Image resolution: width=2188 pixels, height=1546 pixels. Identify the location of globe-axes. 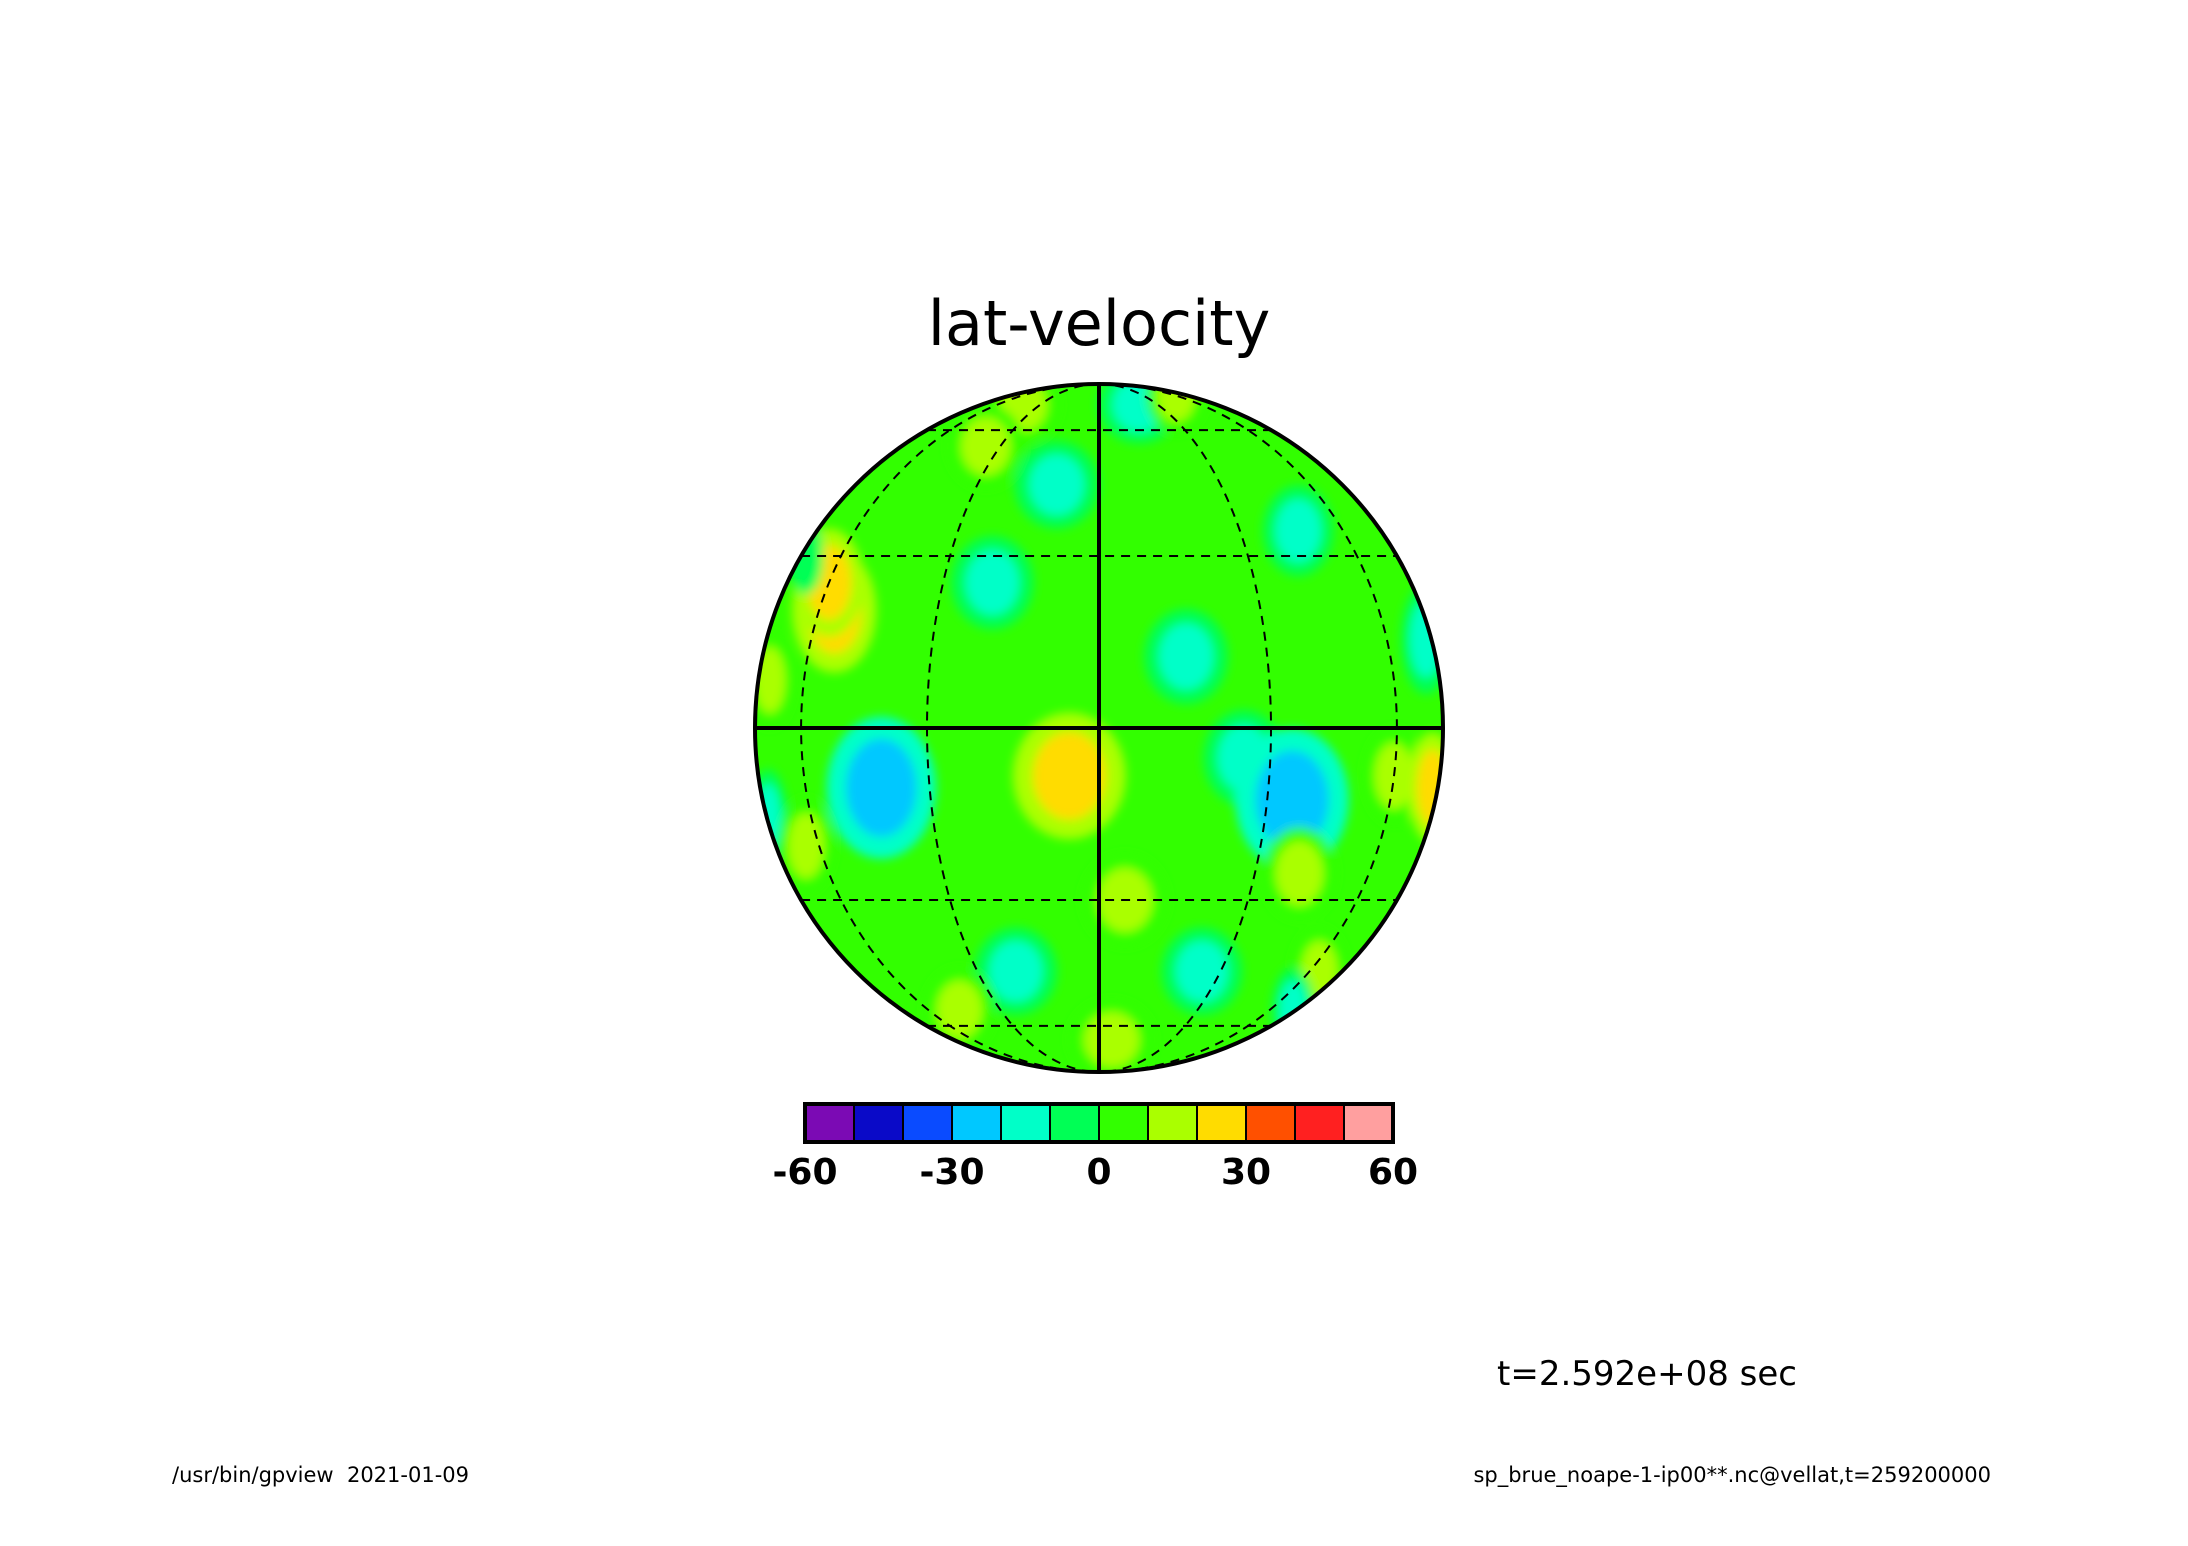
(1099, 728).